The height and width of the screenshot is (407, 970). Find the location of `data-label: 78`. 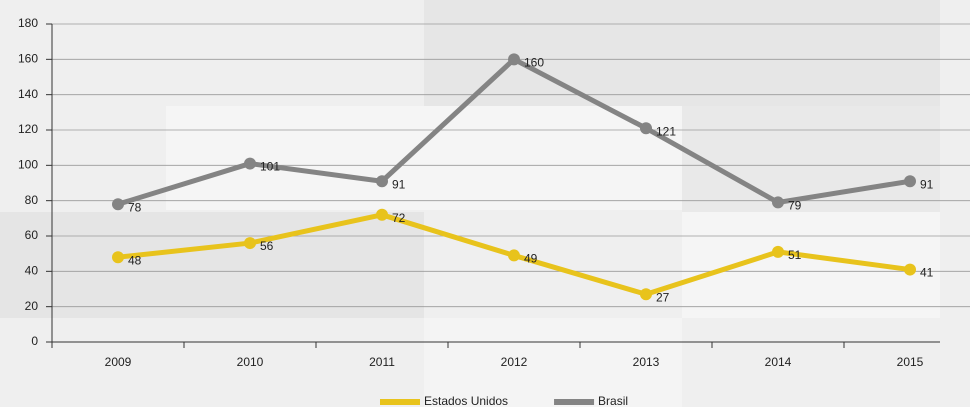

data-label: 78 is located at coordinates (135, 207).